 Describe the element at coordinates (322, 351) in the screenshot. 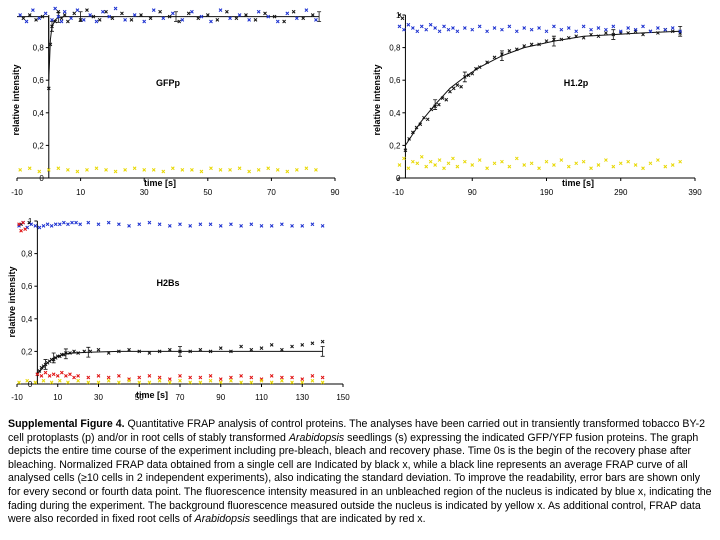

I see `chart3-error-bar` at that location.